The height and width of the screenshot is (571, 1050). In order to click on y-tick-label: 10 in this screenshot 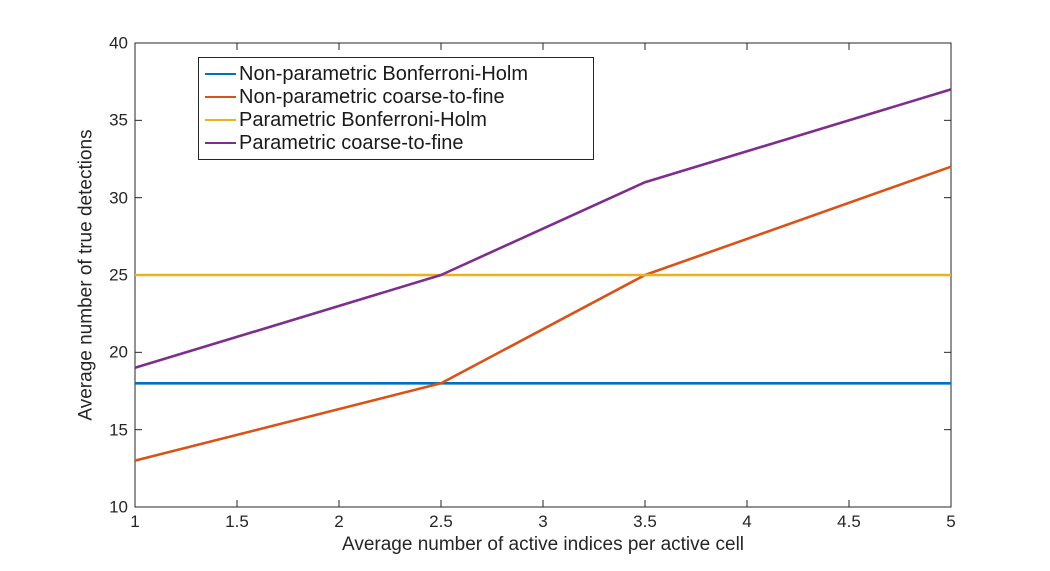, I will do `click(118, 507)`.